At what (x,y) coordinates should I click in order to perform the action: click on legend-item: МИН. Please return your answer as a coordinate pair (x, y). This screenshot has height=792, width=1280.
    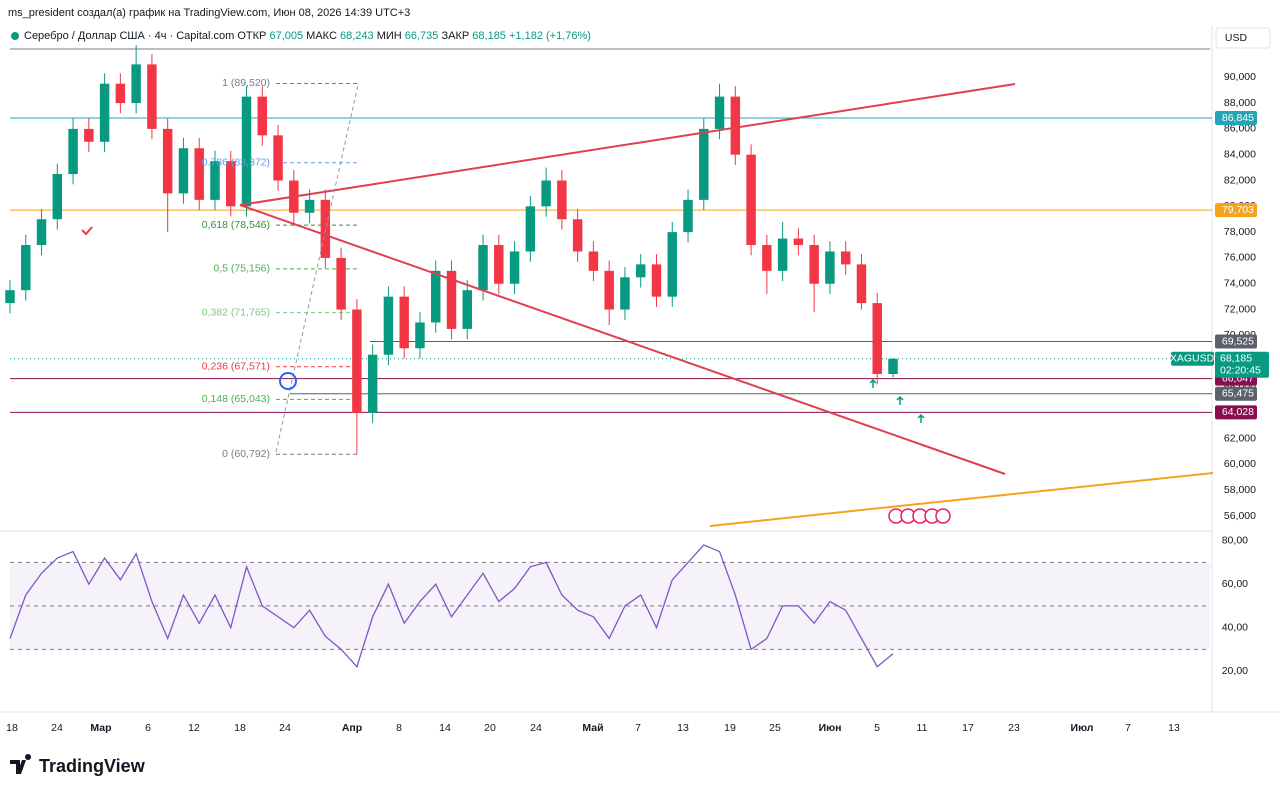
    Looking at the image, I should click on (389, 36).